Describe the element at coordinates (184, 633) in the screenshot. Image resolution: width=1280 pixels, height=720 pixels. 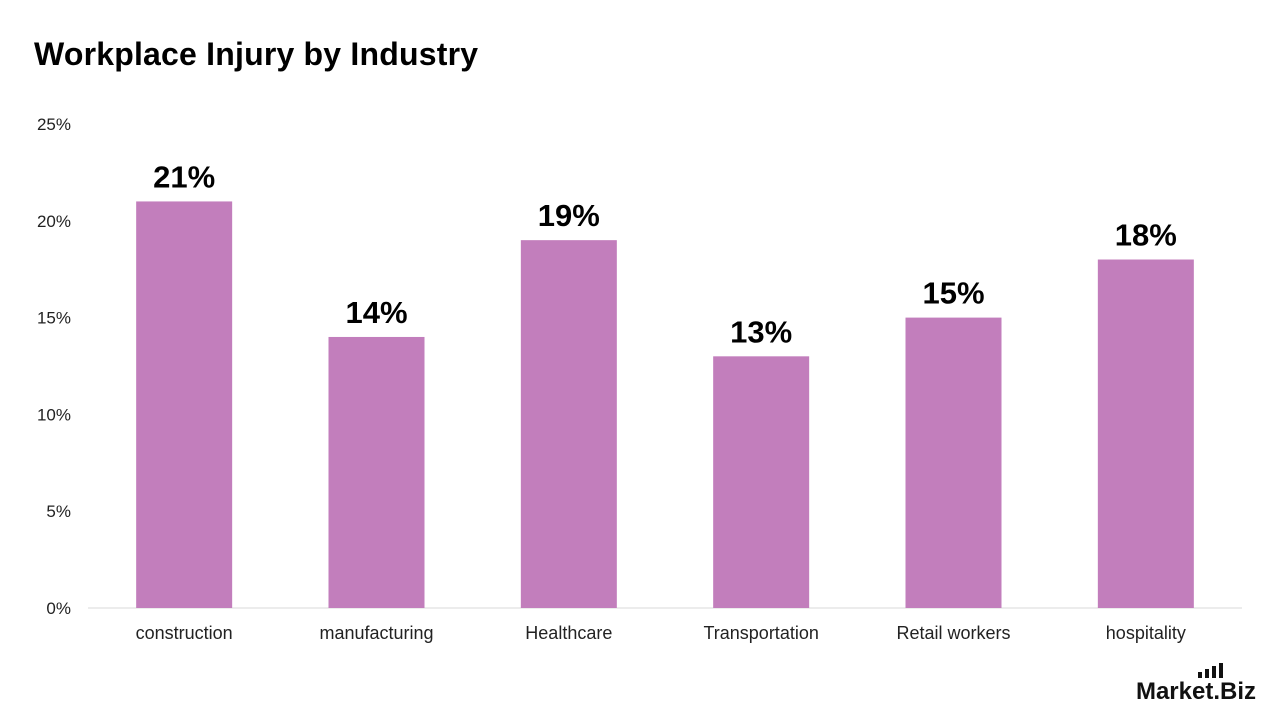
I see `x-tick-label: construction` at that location.